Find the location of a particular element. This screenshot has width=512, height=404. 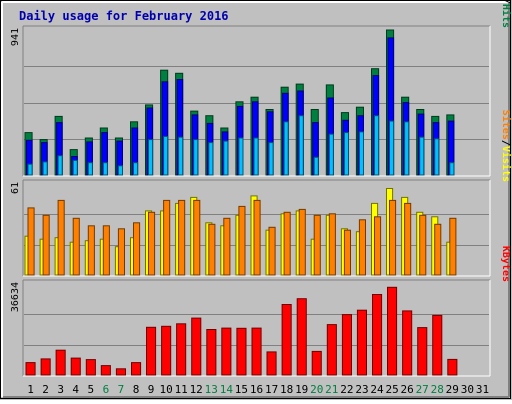

x-tick-day-2: 2 is located at coordinates (45, 389).